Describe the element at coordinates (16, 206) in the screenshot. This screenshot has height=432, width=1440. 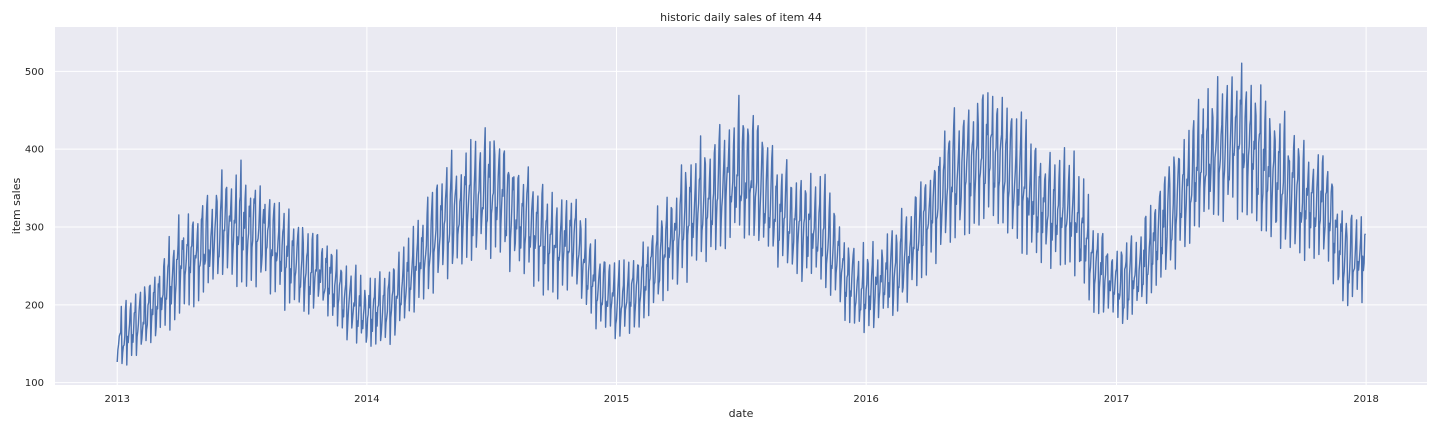
I see `y-axis-title: item sales` at that location.